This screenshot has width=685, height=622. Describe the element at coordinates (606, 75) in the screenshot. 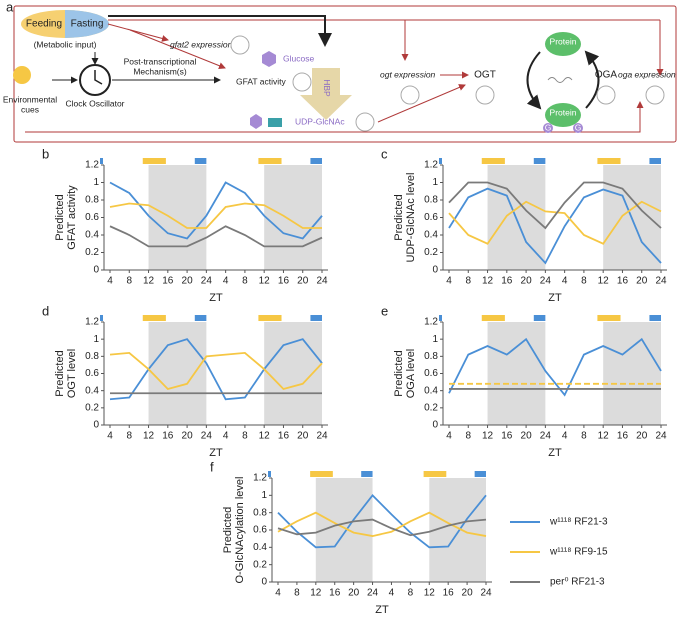

I see `label: OGA` at that location.